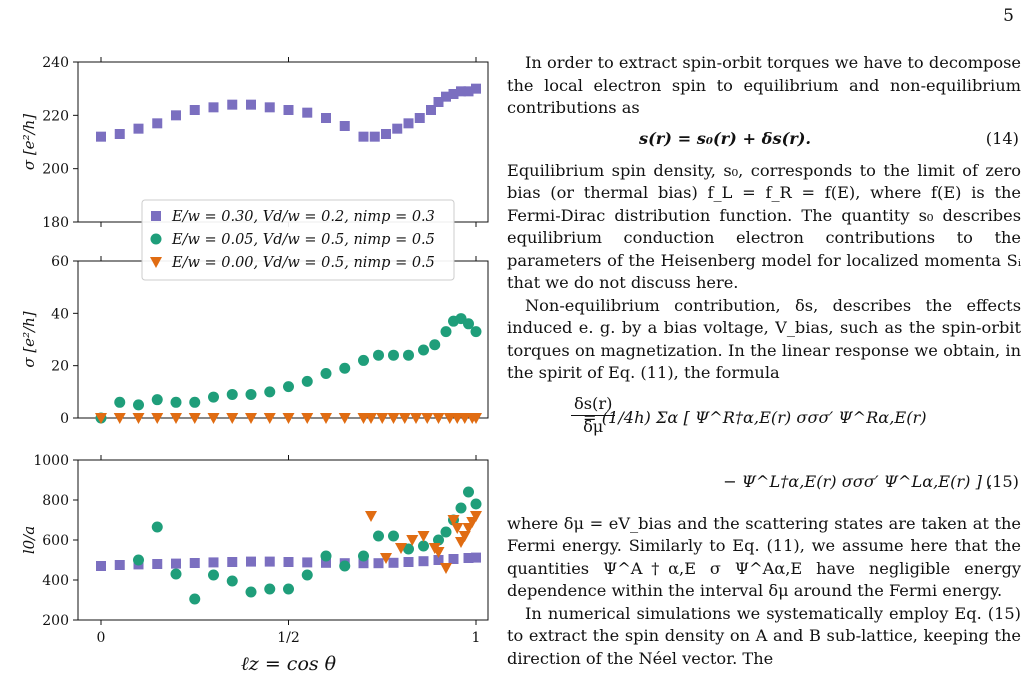 The height and width of the screenshot is (699, 1028). What do you see at coordinates (60, 367) in the screenshot?
I see `y-tick-label: 20` at bounding box center [60, 367].